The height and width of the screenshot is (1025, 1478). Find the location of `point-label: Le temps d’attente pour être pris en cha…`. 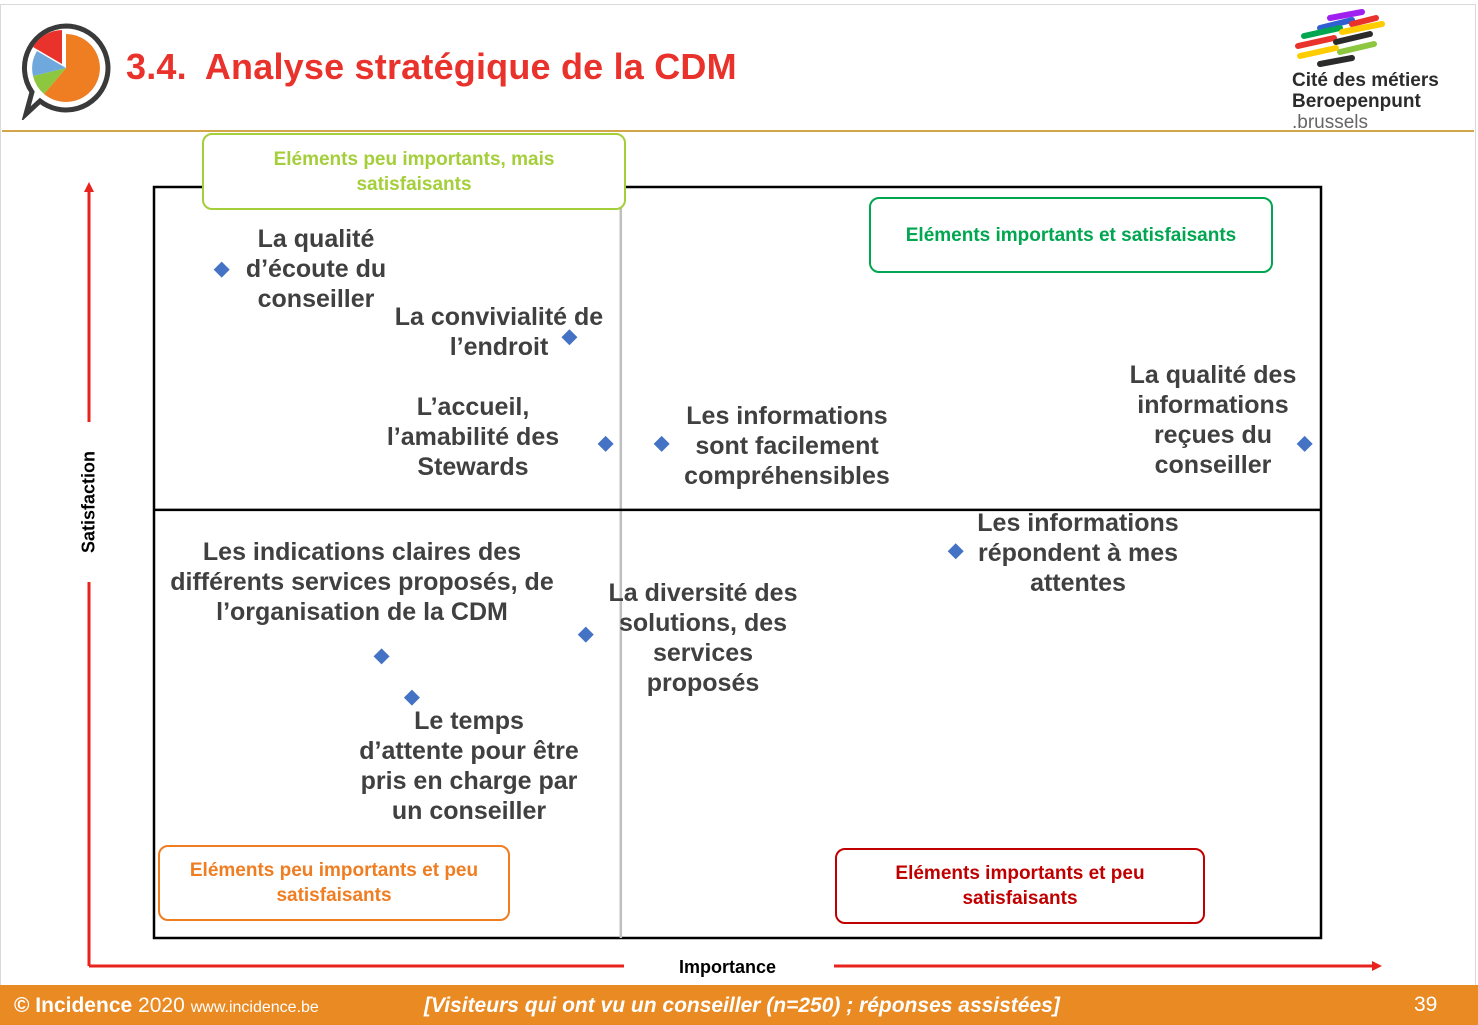

point-label: Le temps d’attente pour être pris en cha… is located at coordinates (469, 766).